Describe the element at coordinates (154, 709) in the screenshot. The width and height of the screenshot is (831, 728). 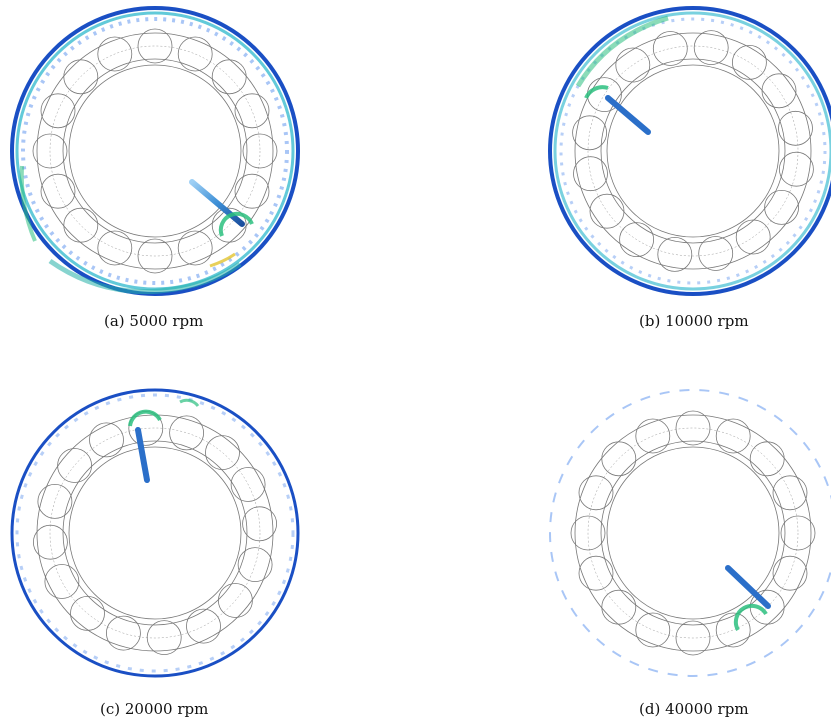
I see `caption-c: (c) 20000 rpm` at that location.